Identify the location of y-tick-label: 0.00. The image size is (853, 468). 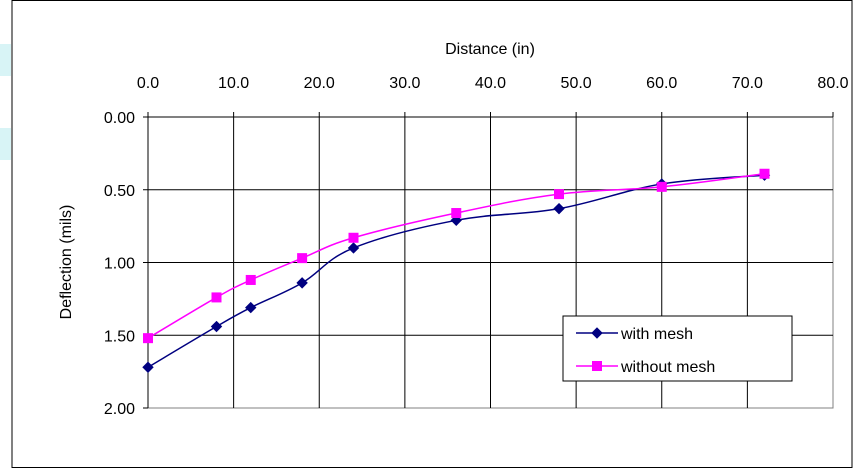
(119, 118).